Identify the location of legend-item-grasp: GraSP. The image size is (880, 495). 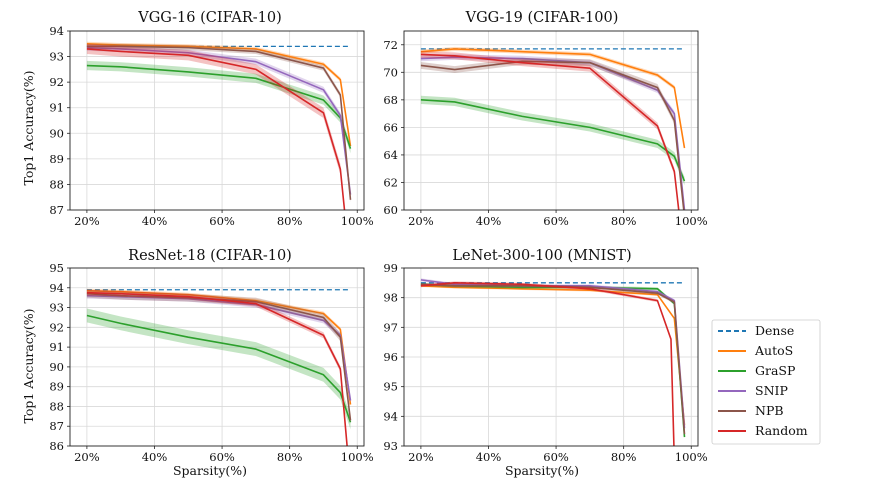
(756, 370).